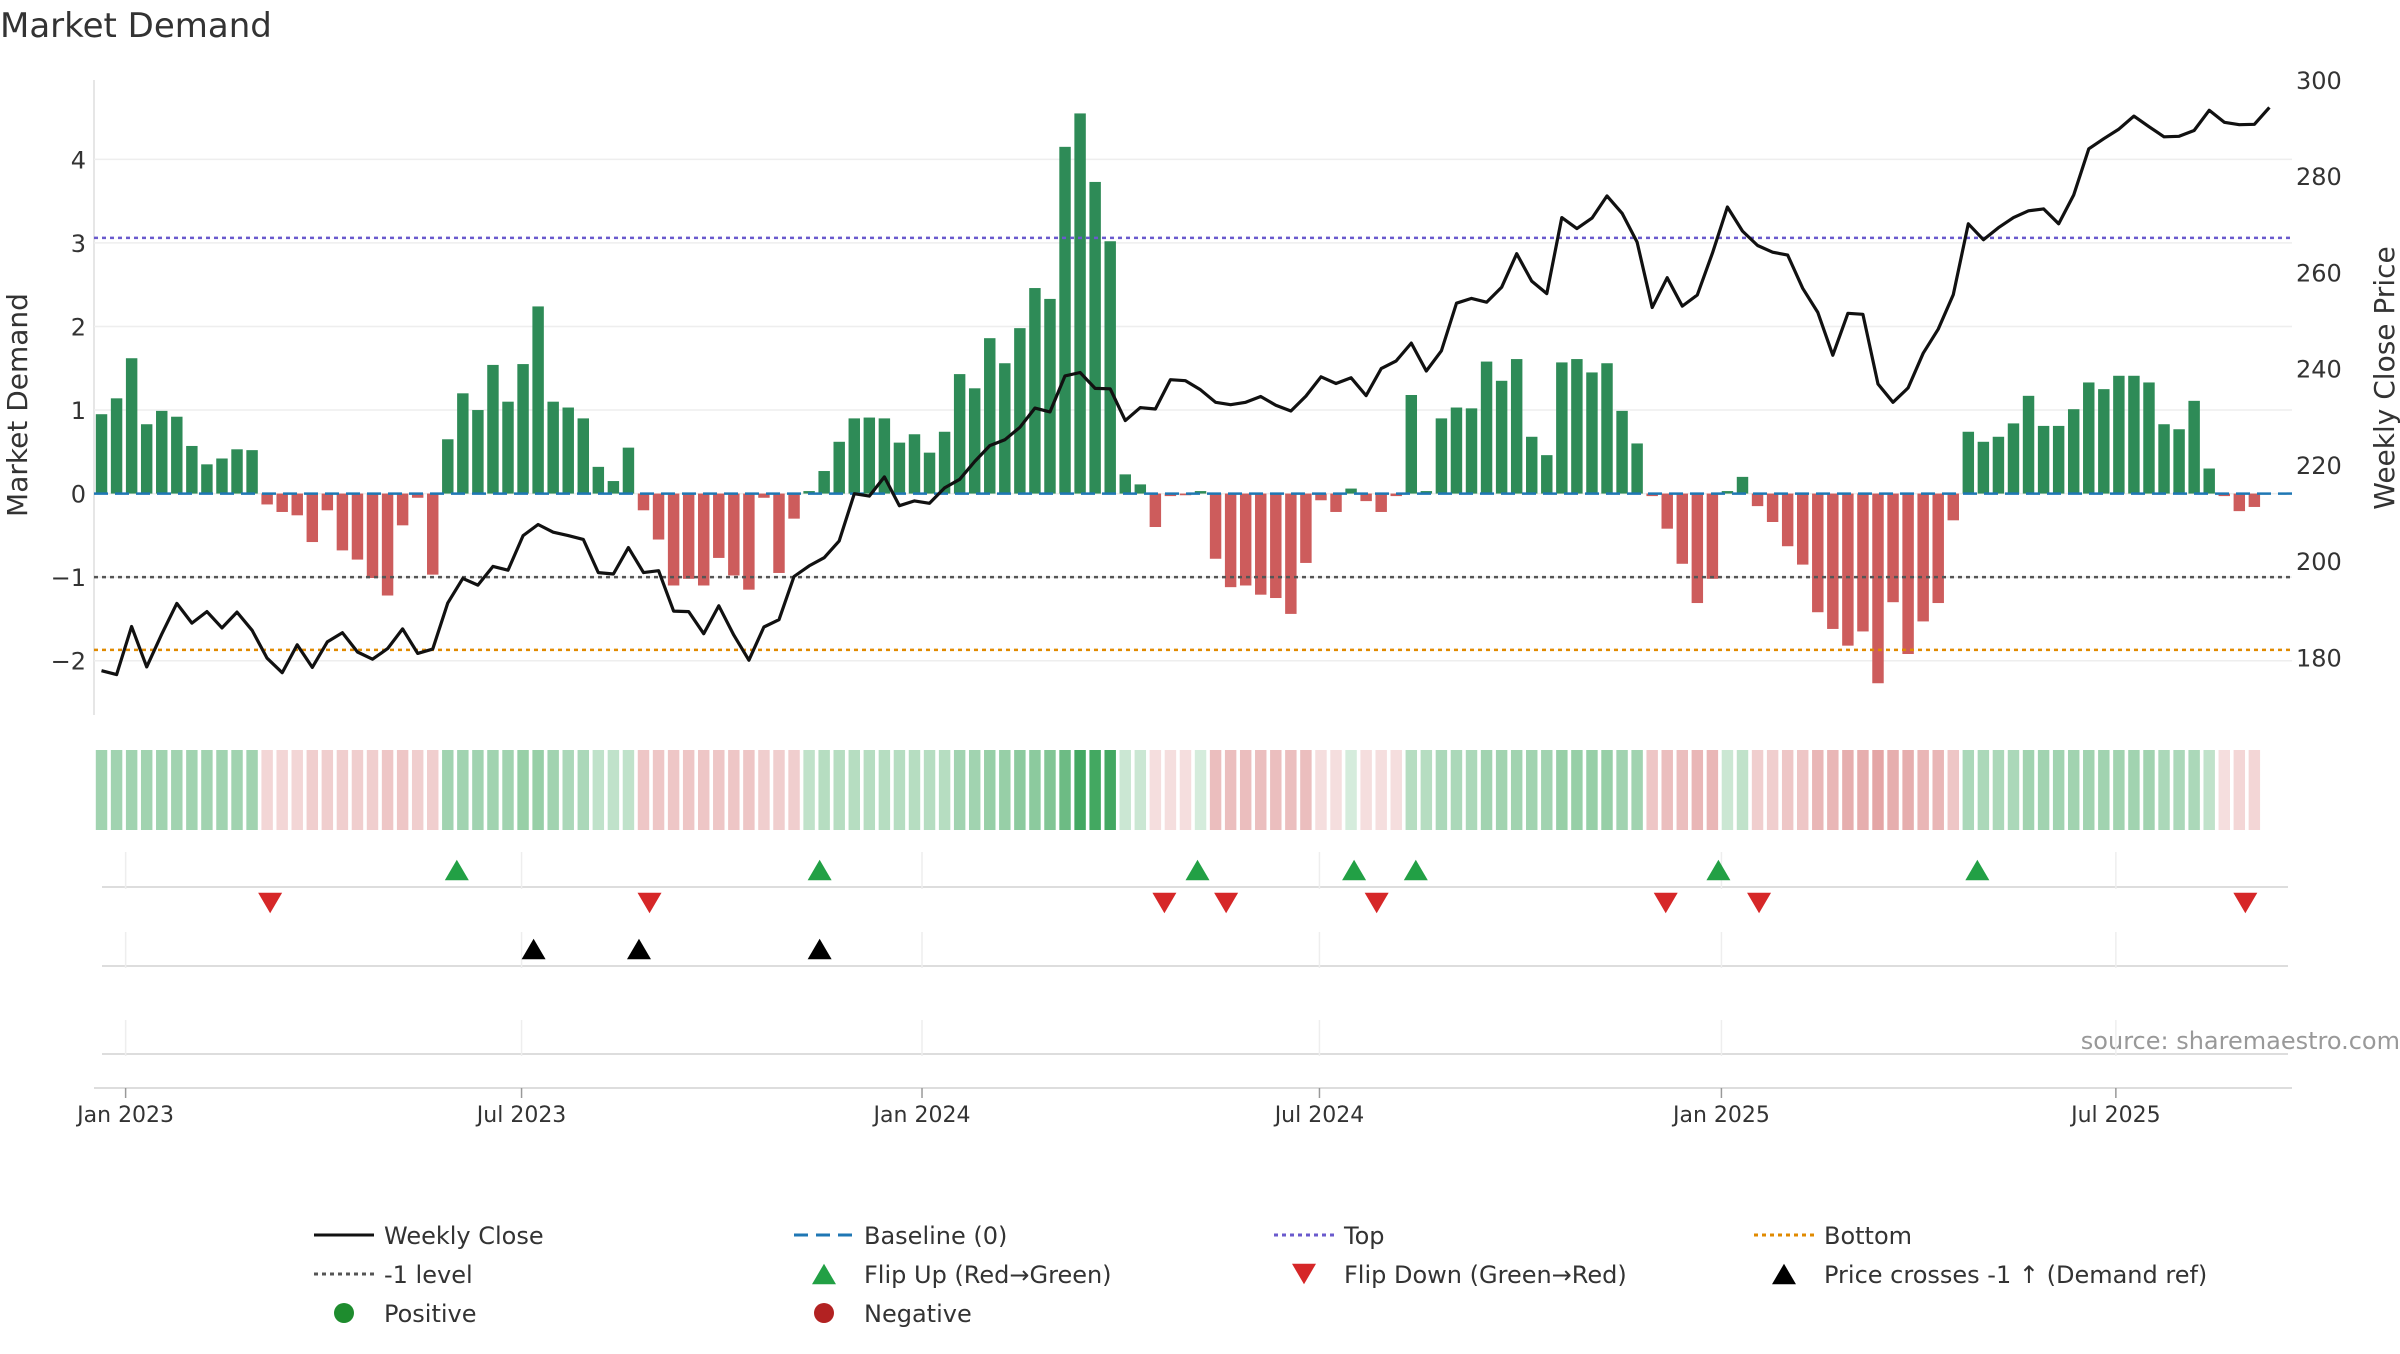 The width and height of the screenshot is (2400, 1354). Describe the element at coordinates (918, 1314) in the screenshot. I see `legend-label: Negative` at that location.